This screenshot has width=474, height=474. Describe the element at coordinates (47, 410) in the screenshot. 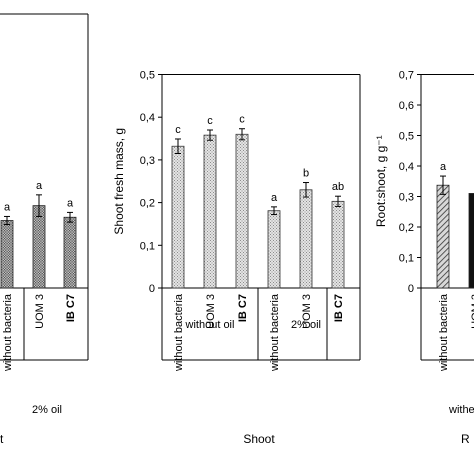

I see `left-group-label: 2% oil` at that location.